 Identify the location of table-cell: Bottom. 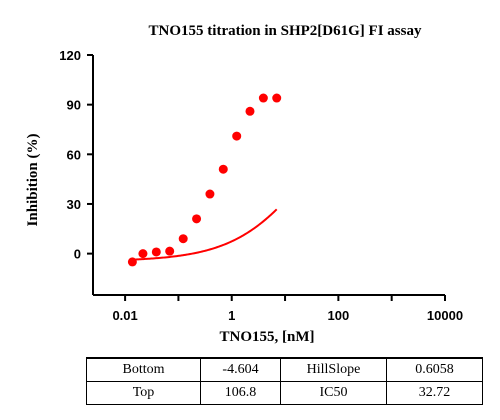
(143, 369).